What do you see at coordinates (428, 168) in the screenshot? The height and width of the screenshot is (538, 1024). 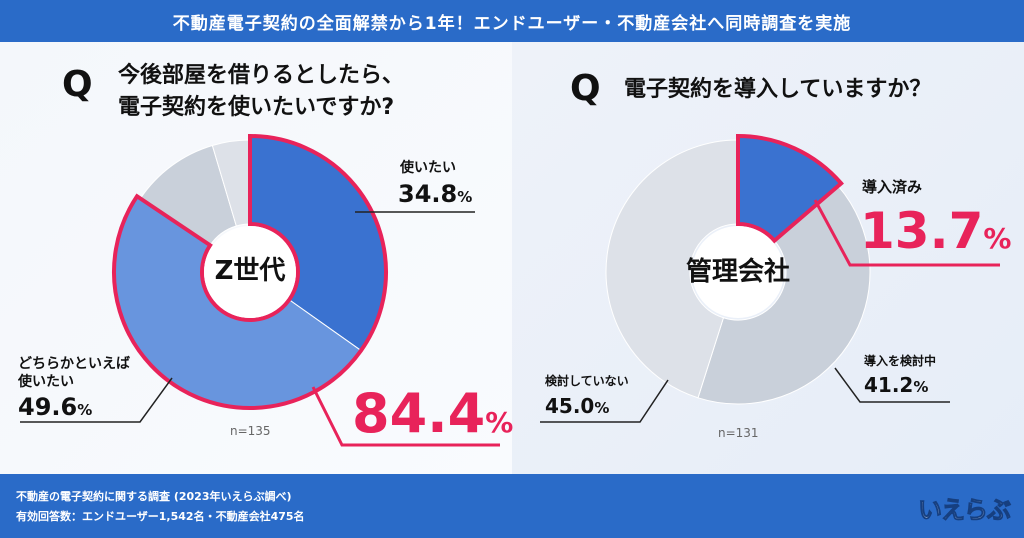 I see `label-want: 使いたい` at bounding box center [428, 168].